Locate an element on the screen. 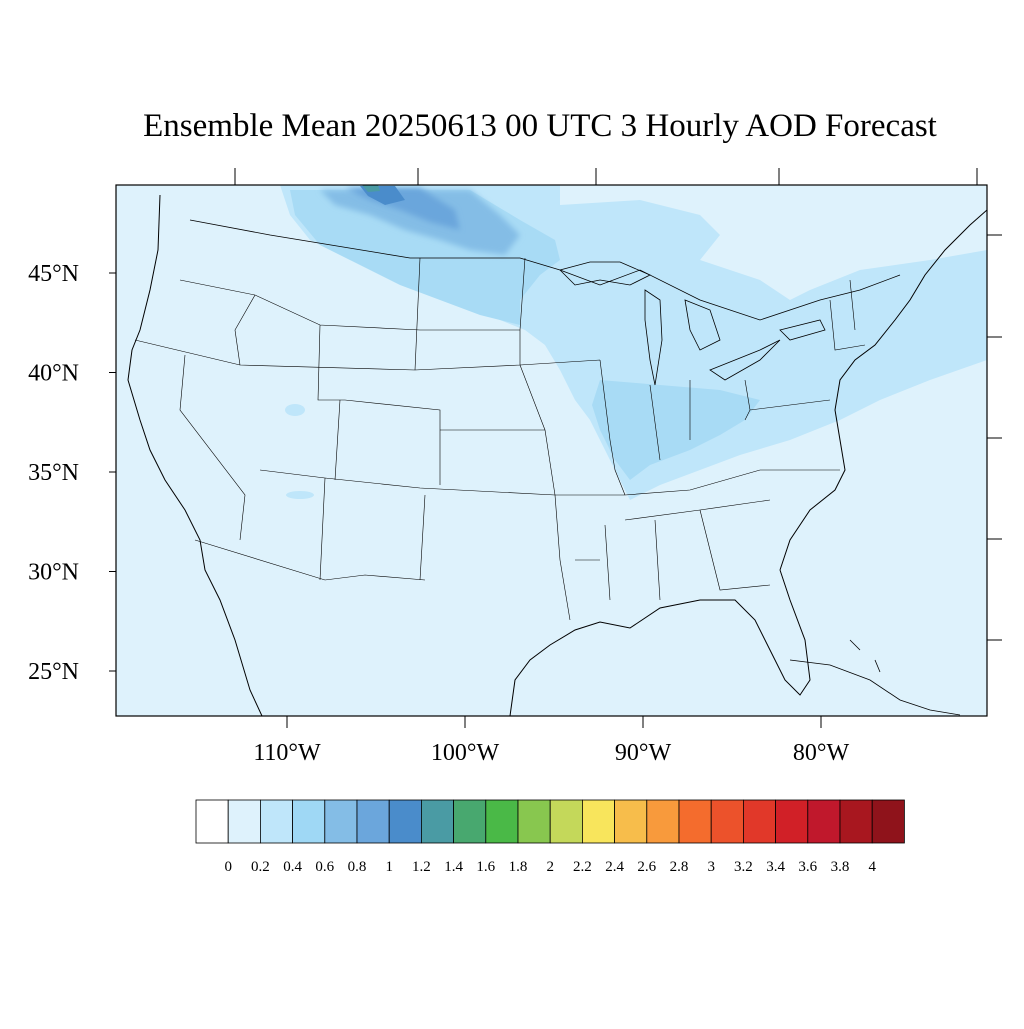 This screenshot has height=1029, width=1024. lake-michigan is located at coordinates (653, 337).